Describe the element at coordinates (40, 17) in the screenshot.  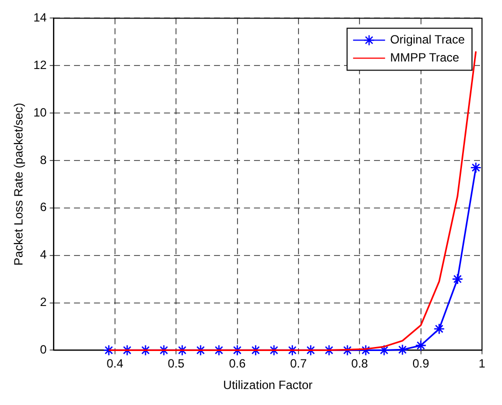
I see `y-tick-label: 14` at that location.